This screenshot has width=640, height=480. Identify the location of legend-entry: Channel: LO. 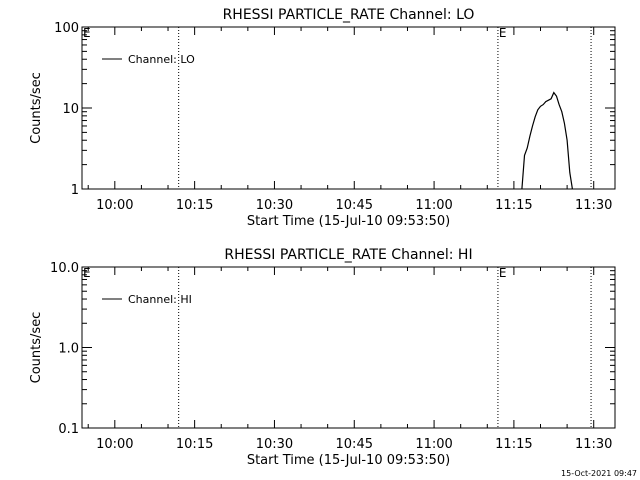
(161, 59).